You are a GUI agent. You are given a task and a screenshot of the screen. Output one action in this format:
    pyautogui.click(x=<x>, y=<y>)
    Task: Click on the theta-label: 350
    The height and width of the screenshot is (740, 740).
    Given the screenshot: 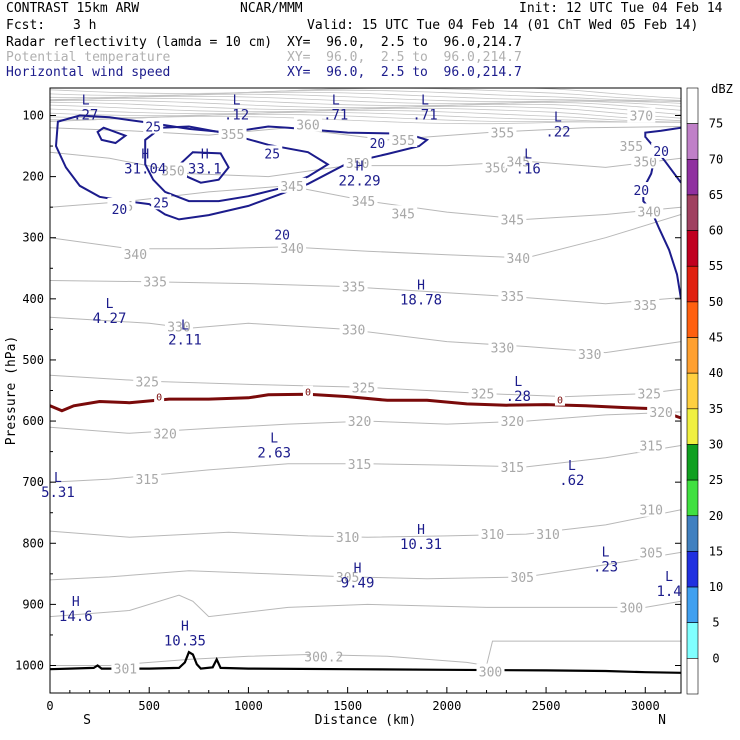 What is the action you would take?
    pyautogui.click(x=172, y=172)
    